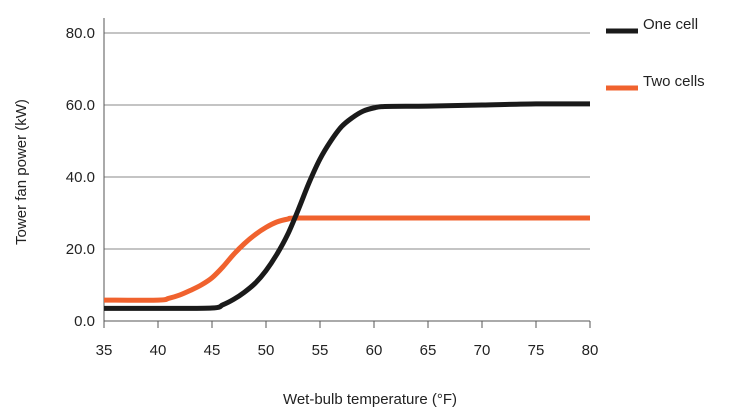  What do you see at coordinates (104, 350) in the screenshot?
I see `x-tick-label: 35` at bounding box center [104, 350].